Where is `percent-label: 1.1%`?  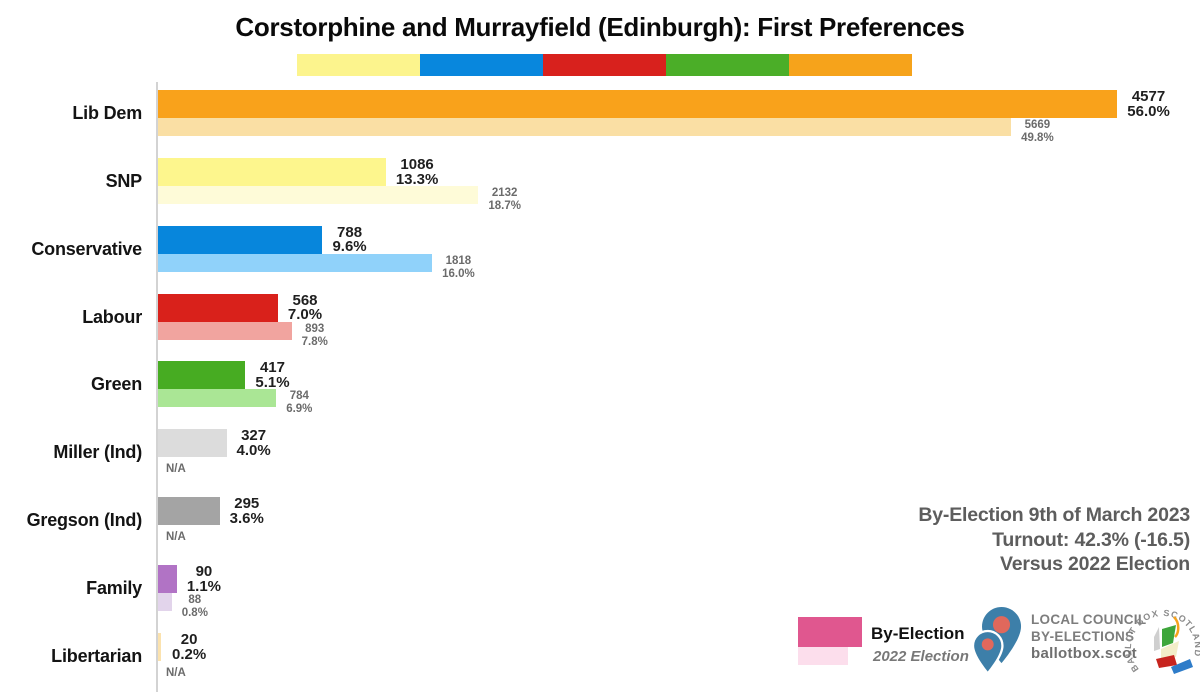 percent-label: 1.1% is located at coordinates (204, 586).